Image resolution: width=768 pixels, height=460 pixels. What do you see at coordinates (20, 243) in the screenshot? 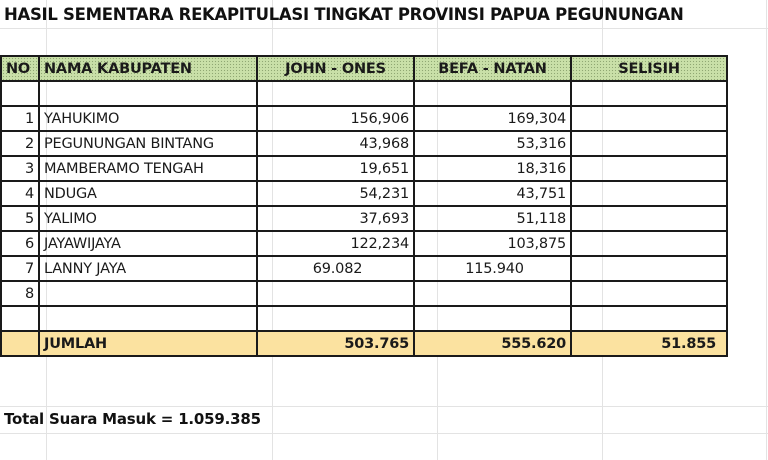
I see `cell-no: 6` at bounding box center [20, 243].